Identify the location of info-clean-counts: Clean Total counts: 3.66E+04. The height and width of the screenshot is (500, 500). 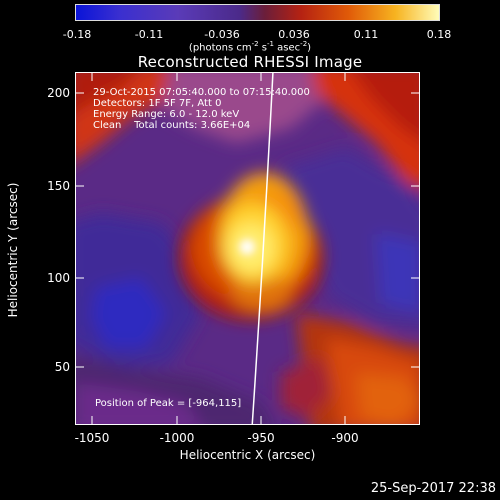
(172, 125).